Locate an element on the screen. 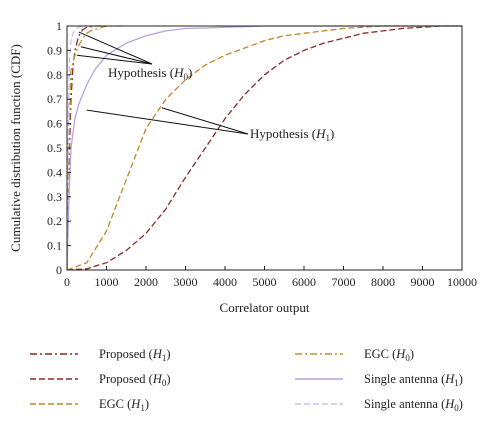  legend-entry-3: EGC (H1) is located at coordinates (124, 405).